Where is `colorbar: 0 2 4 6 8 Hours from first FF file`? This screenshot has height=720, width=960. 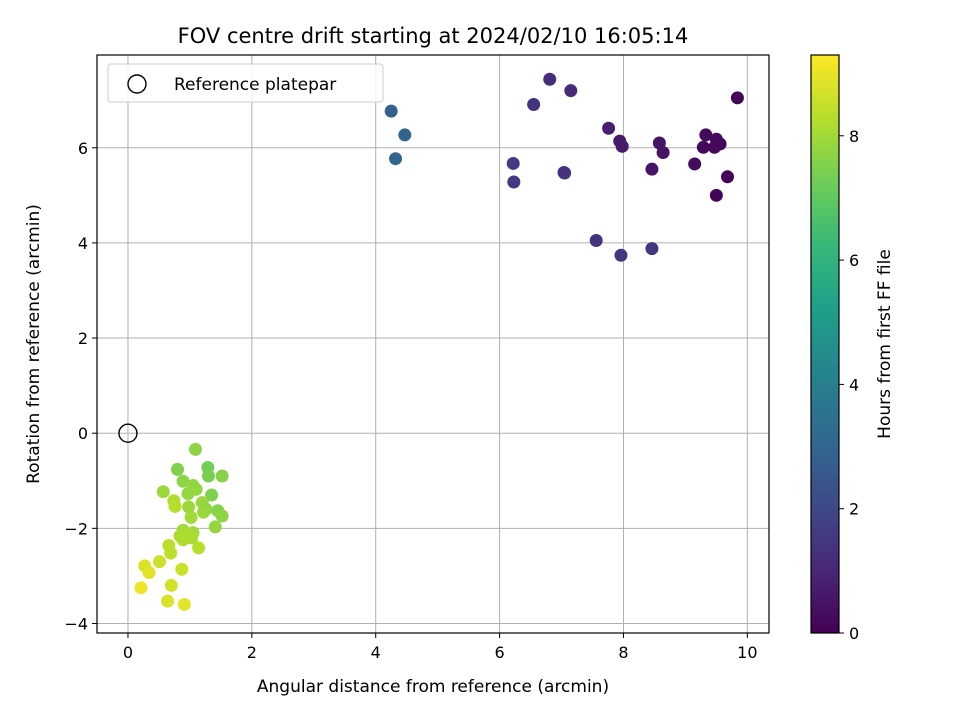 colorbar: 0 2 4 6 8 Hours from first FF file is located at coordinates (852, 348).